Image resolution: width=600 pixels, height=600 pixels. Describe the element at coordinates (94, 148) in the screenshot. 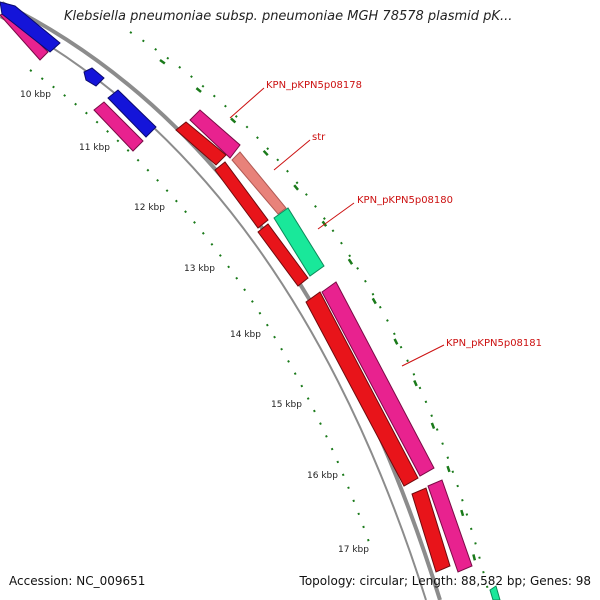

I see `tick-label: 11 kbp` at that location.